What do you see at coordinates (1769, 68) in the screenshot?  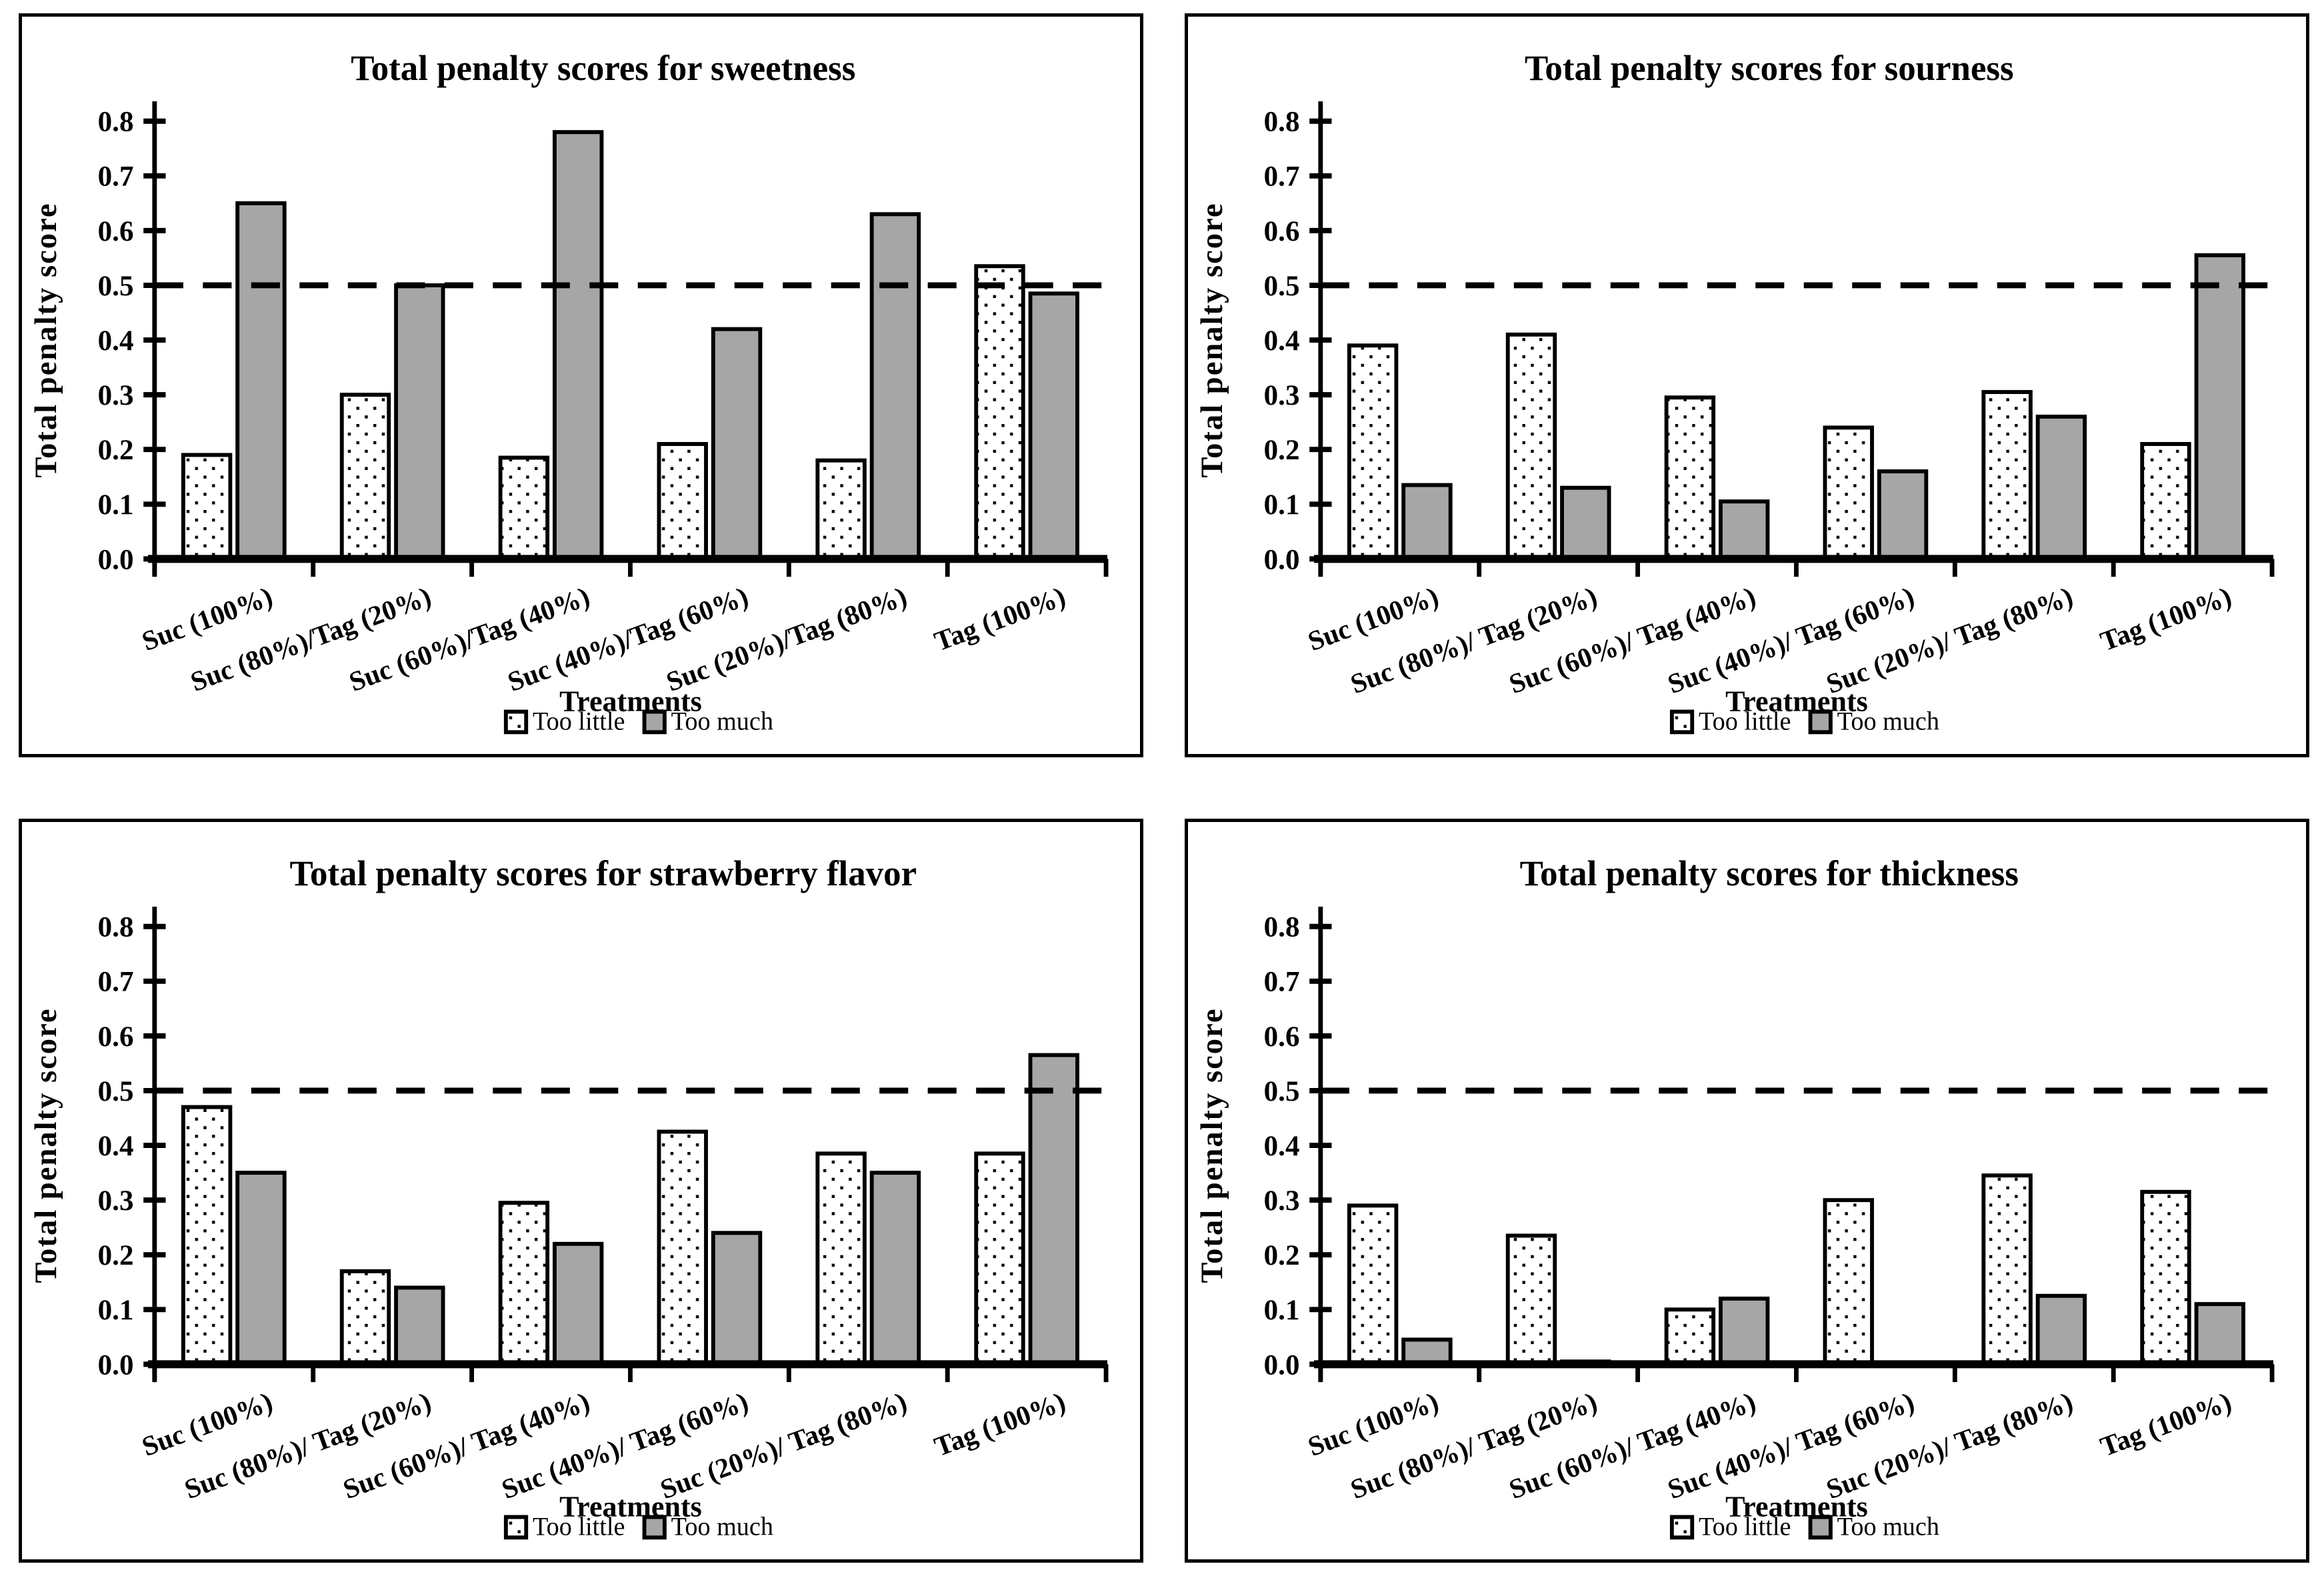 I see `chart-title: Total penalty scores for sourness` at bounding box center [1769, 68].